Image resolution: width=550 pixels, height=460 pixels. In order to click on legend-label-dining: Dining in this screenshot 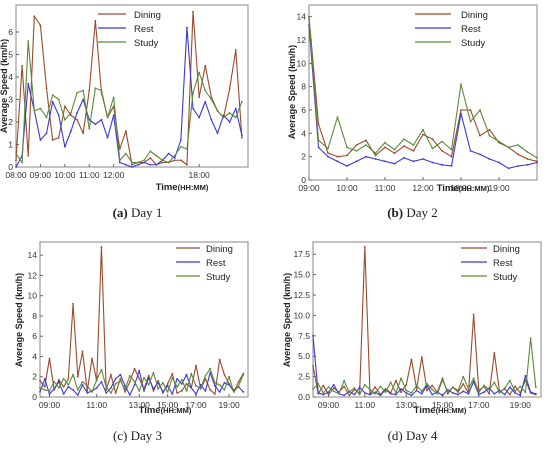, I will do `click(474, 15)`.